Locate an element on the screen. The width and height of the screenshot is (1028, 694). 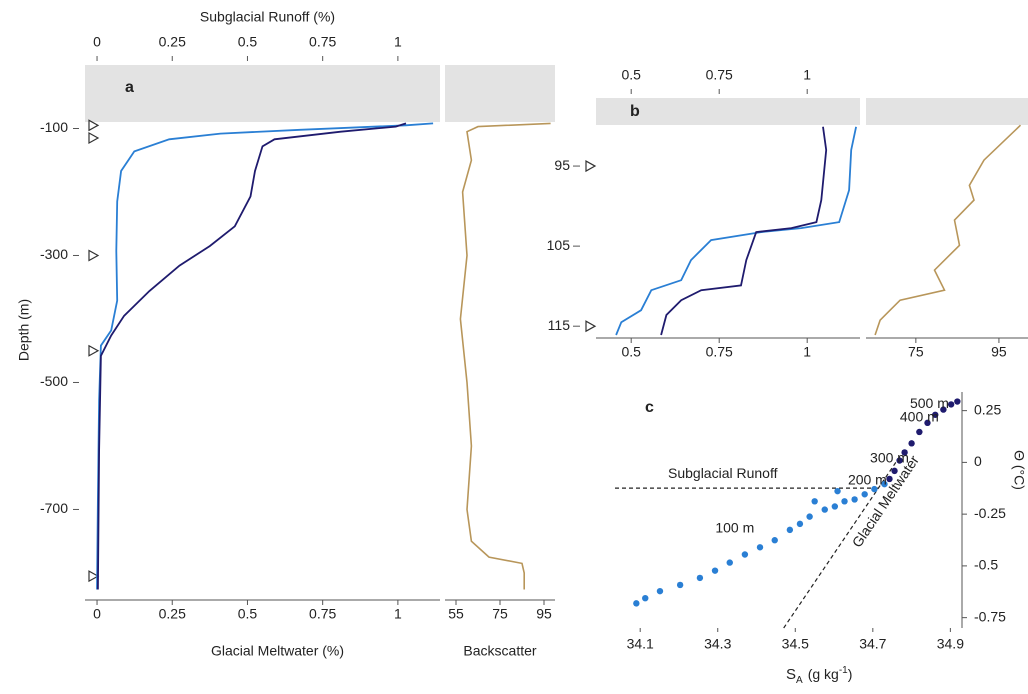
y-tick-label: -0.75 is located at coordinates (990, 616).